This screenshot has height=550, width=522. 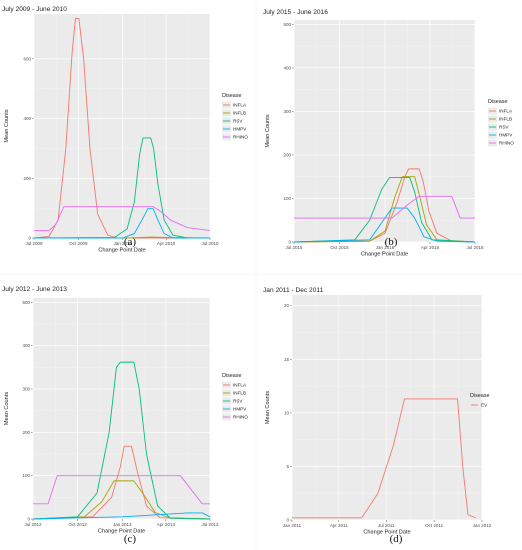 I want to click on panel-label: (a), so click(x=130, y=242).